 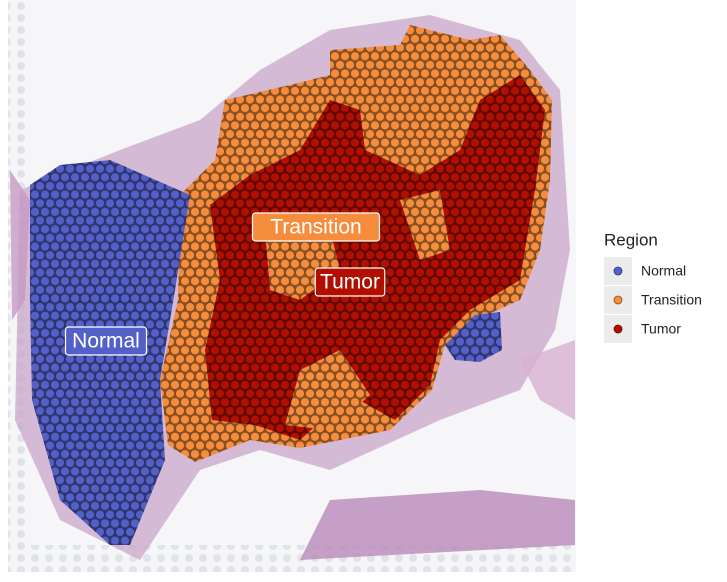 I want to click on legend-items: Normal Transition Tumor, so click(x=653, y=300).